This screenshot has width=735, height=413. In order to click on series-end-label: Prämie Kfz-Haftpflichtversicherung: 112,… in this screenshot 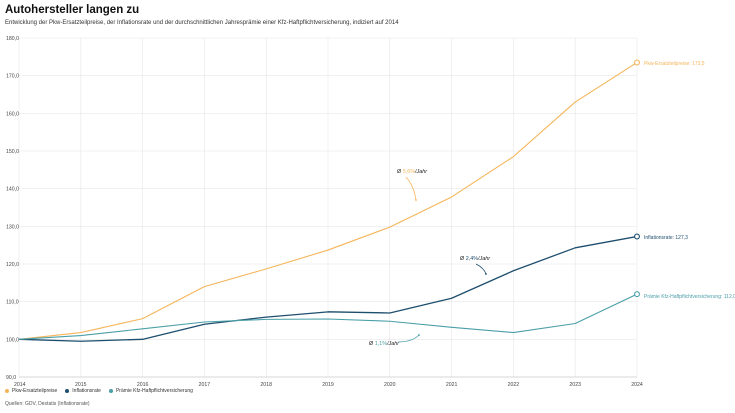, I will do `click(689, 297)`.